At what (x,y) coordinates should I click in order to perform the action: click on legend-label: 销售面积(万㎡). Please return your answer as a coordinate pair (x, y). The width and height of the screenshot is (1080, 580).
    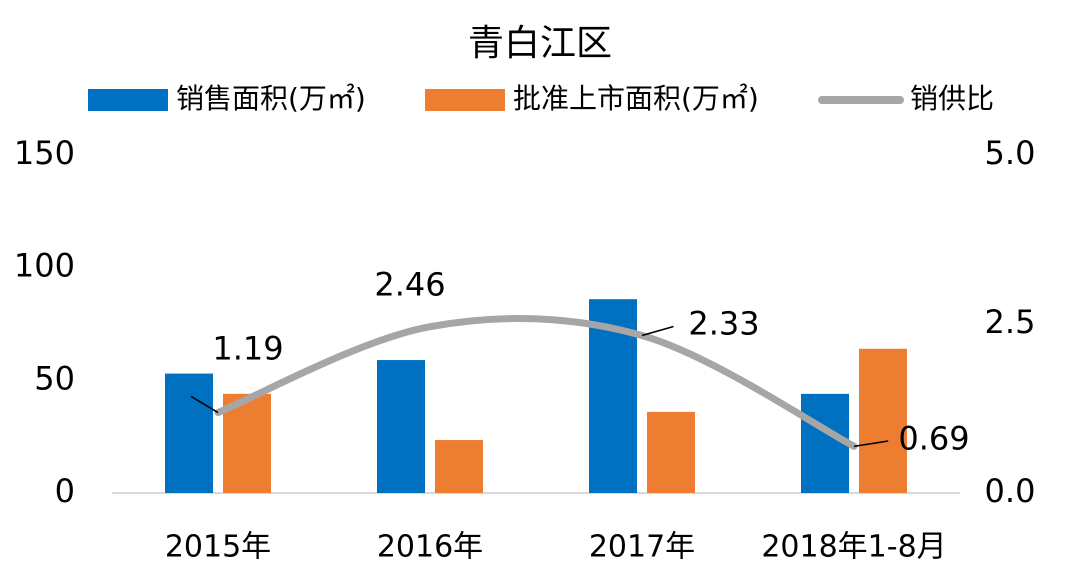
    Looking at the image, I should click on (271, 98).